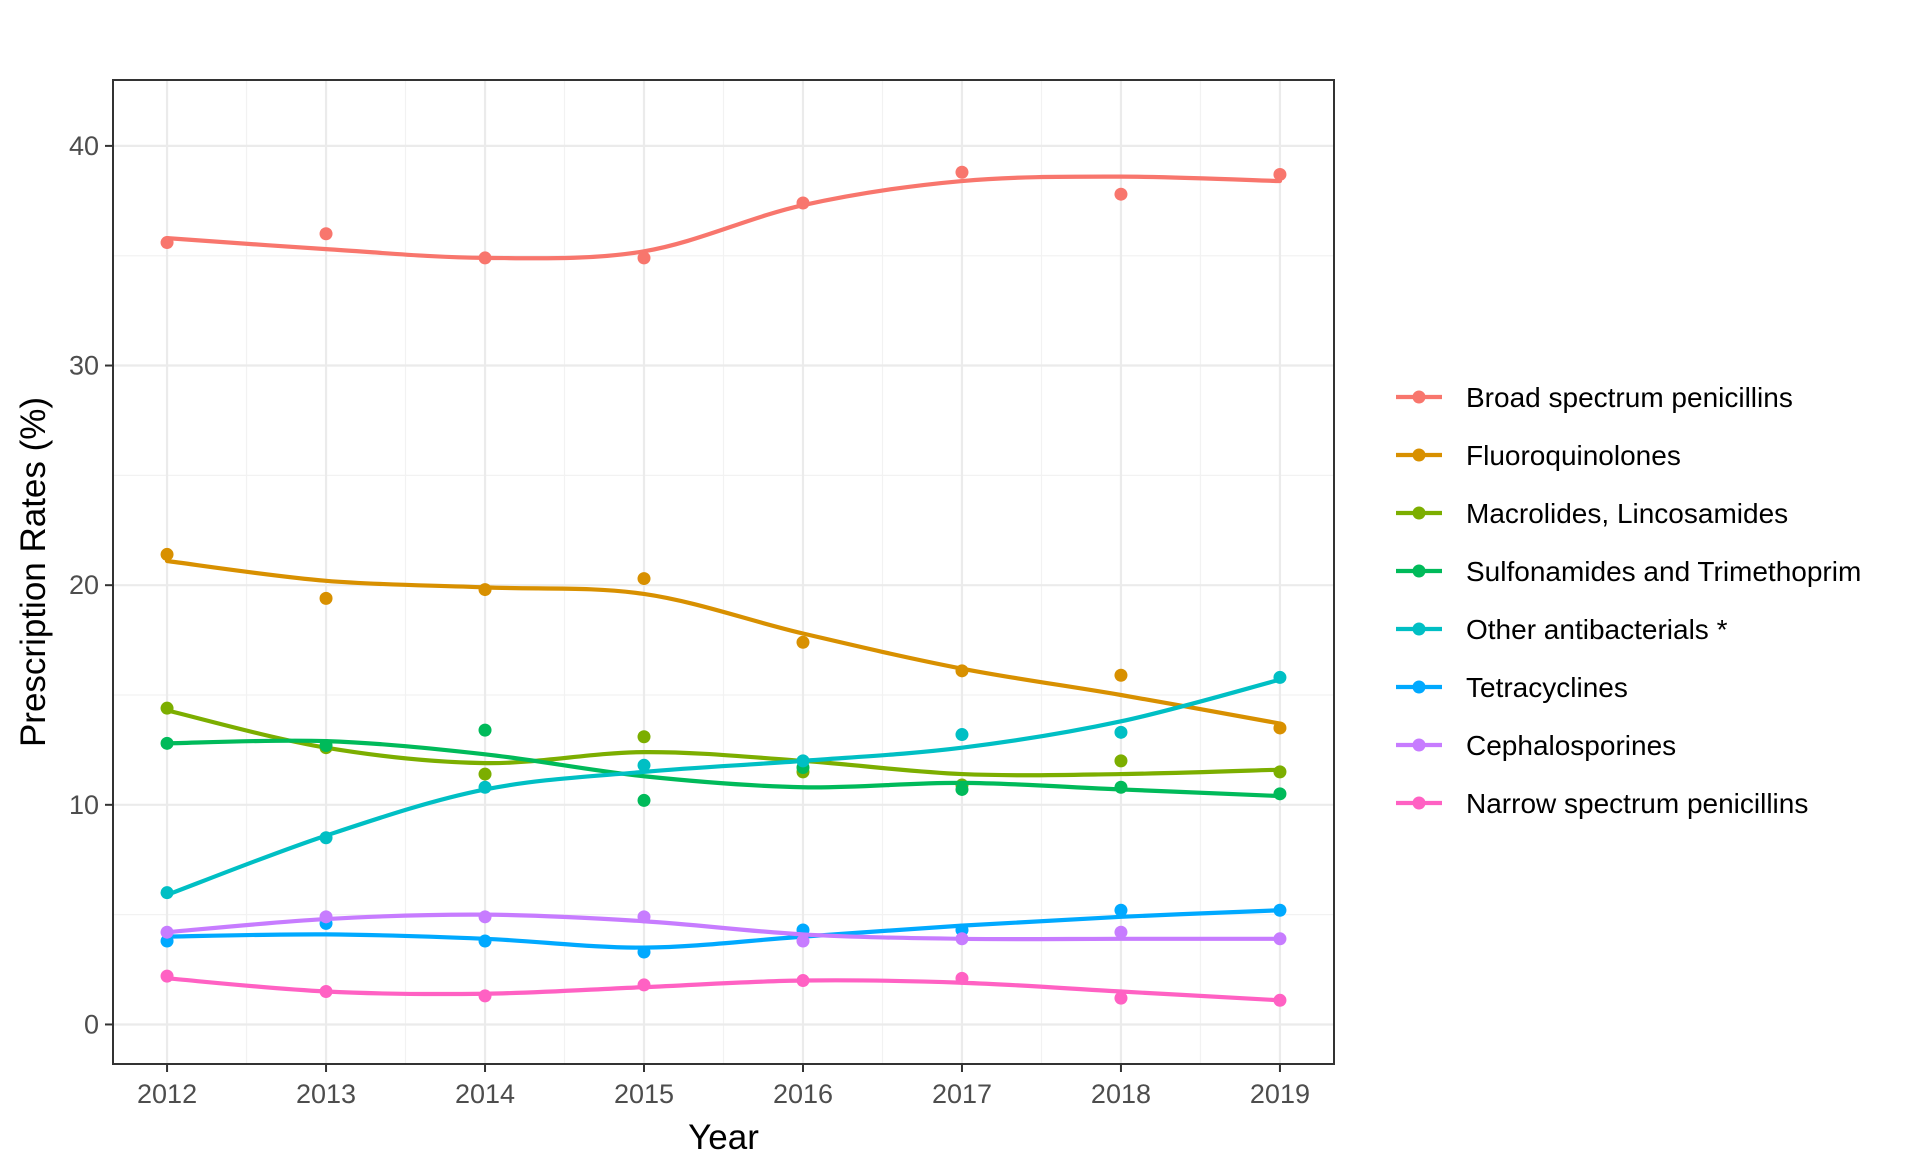 The height and width of the screenshot is (1166, 1910). Describe the element at coordinates (644, 1094) in the screenshot. I see `x-tick-label: 2015` at that location.